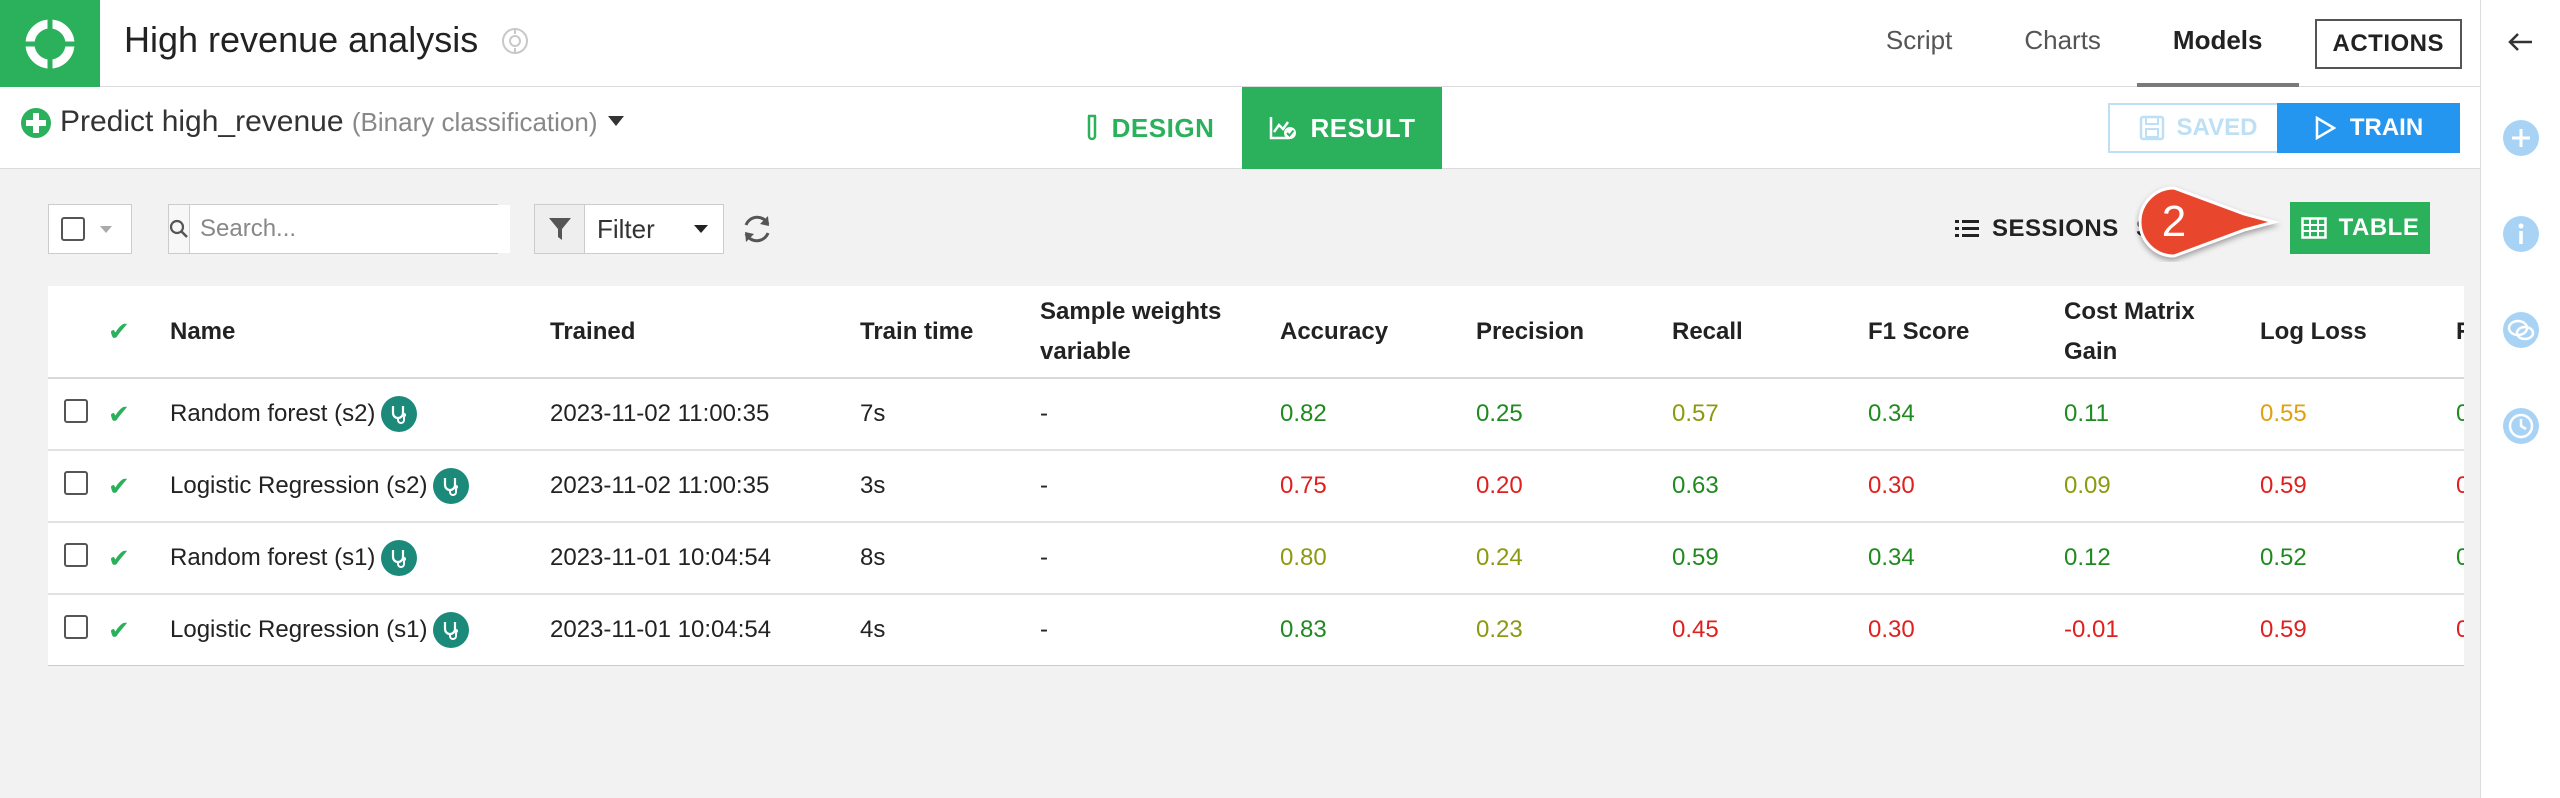 The image size is (2560, 798). Describe the element at coordinates (301, 39) in the screenshot. I see `page-title: High revenue analysis` at that location.